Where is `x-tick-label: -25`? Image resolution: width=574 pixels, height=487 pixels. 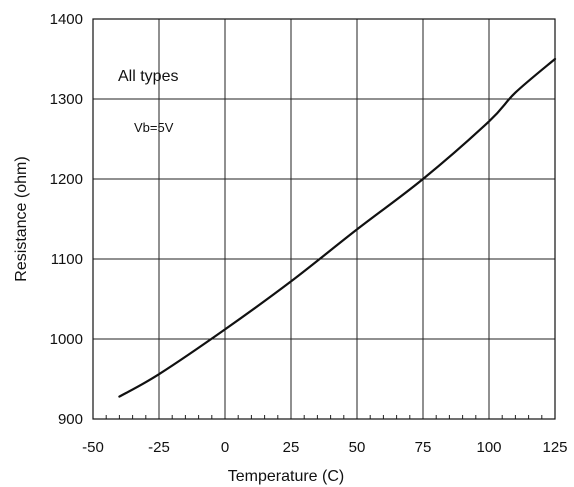
x-tick-label: -25 is located at coordinates (159, 447).